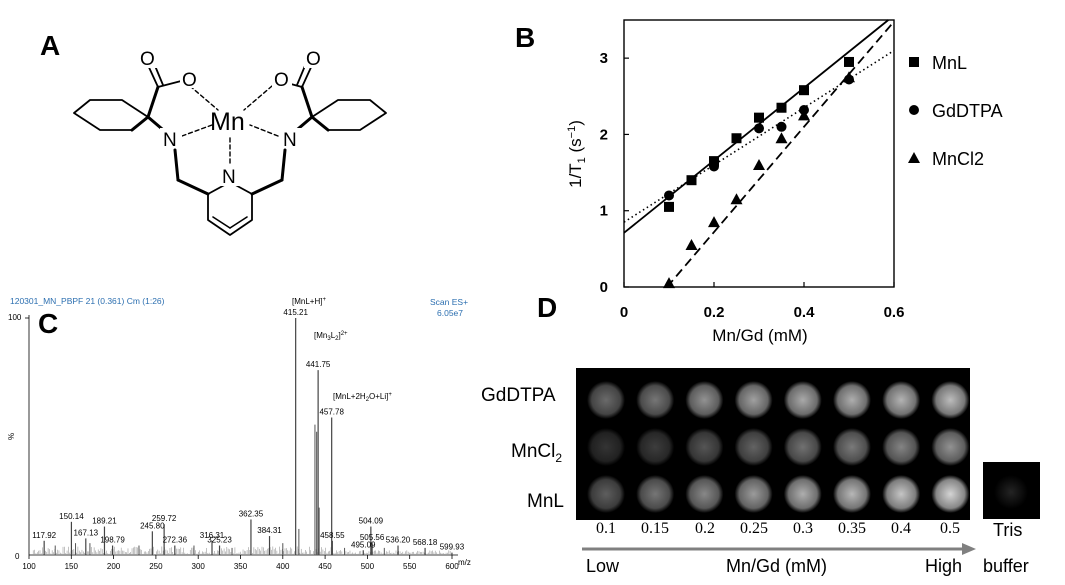 The height and width of the screenshot is (585, 1065). Describe the element at coordinates (545, 501) in the screenshot. I see `mri-row-label-mnl: MnL` at that location.